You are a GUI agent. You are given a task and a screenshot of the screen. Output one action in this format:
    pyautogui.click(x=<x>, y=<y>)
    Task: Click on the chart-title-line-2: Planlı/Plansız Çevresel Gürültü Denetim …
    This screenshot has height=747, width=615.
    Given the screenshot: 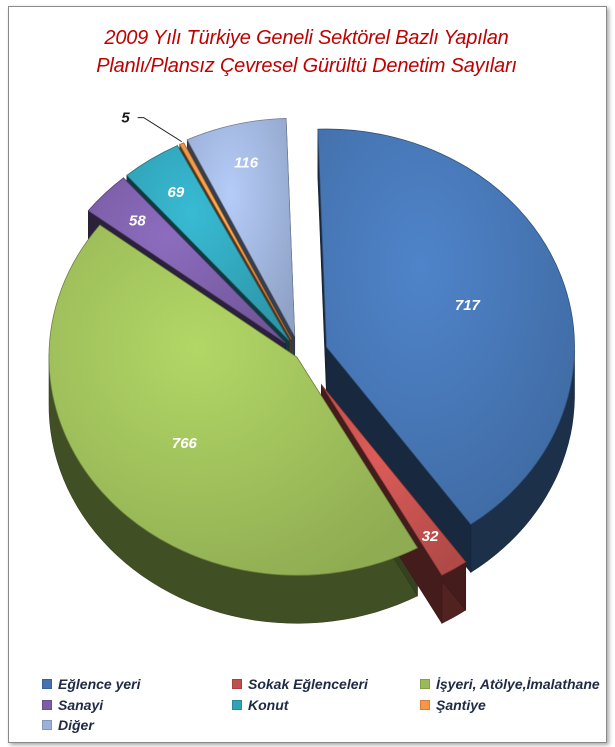 What is the action you would take?
    pyautogui.click(x=306, y=66)
    